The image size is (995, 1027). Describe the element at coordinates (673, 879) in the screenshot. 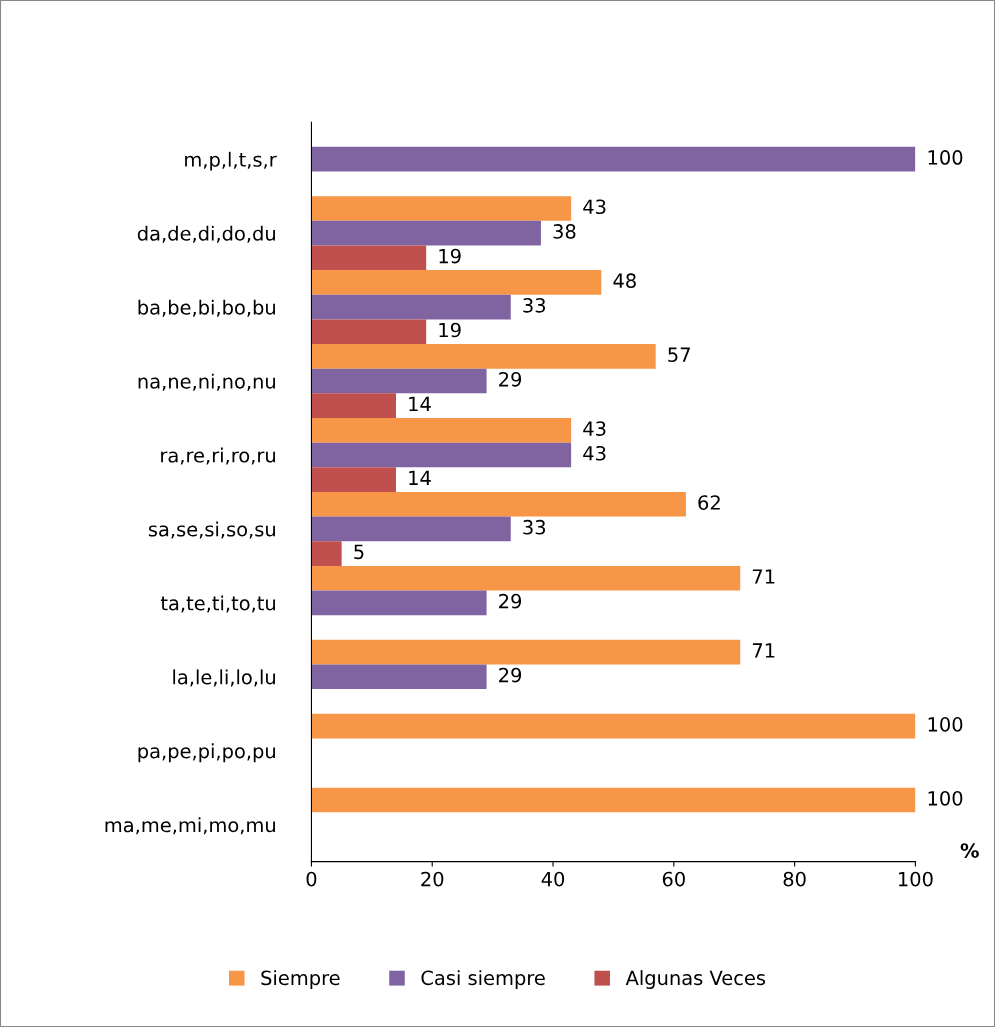

I see `x-tick-label: 60` at that location.